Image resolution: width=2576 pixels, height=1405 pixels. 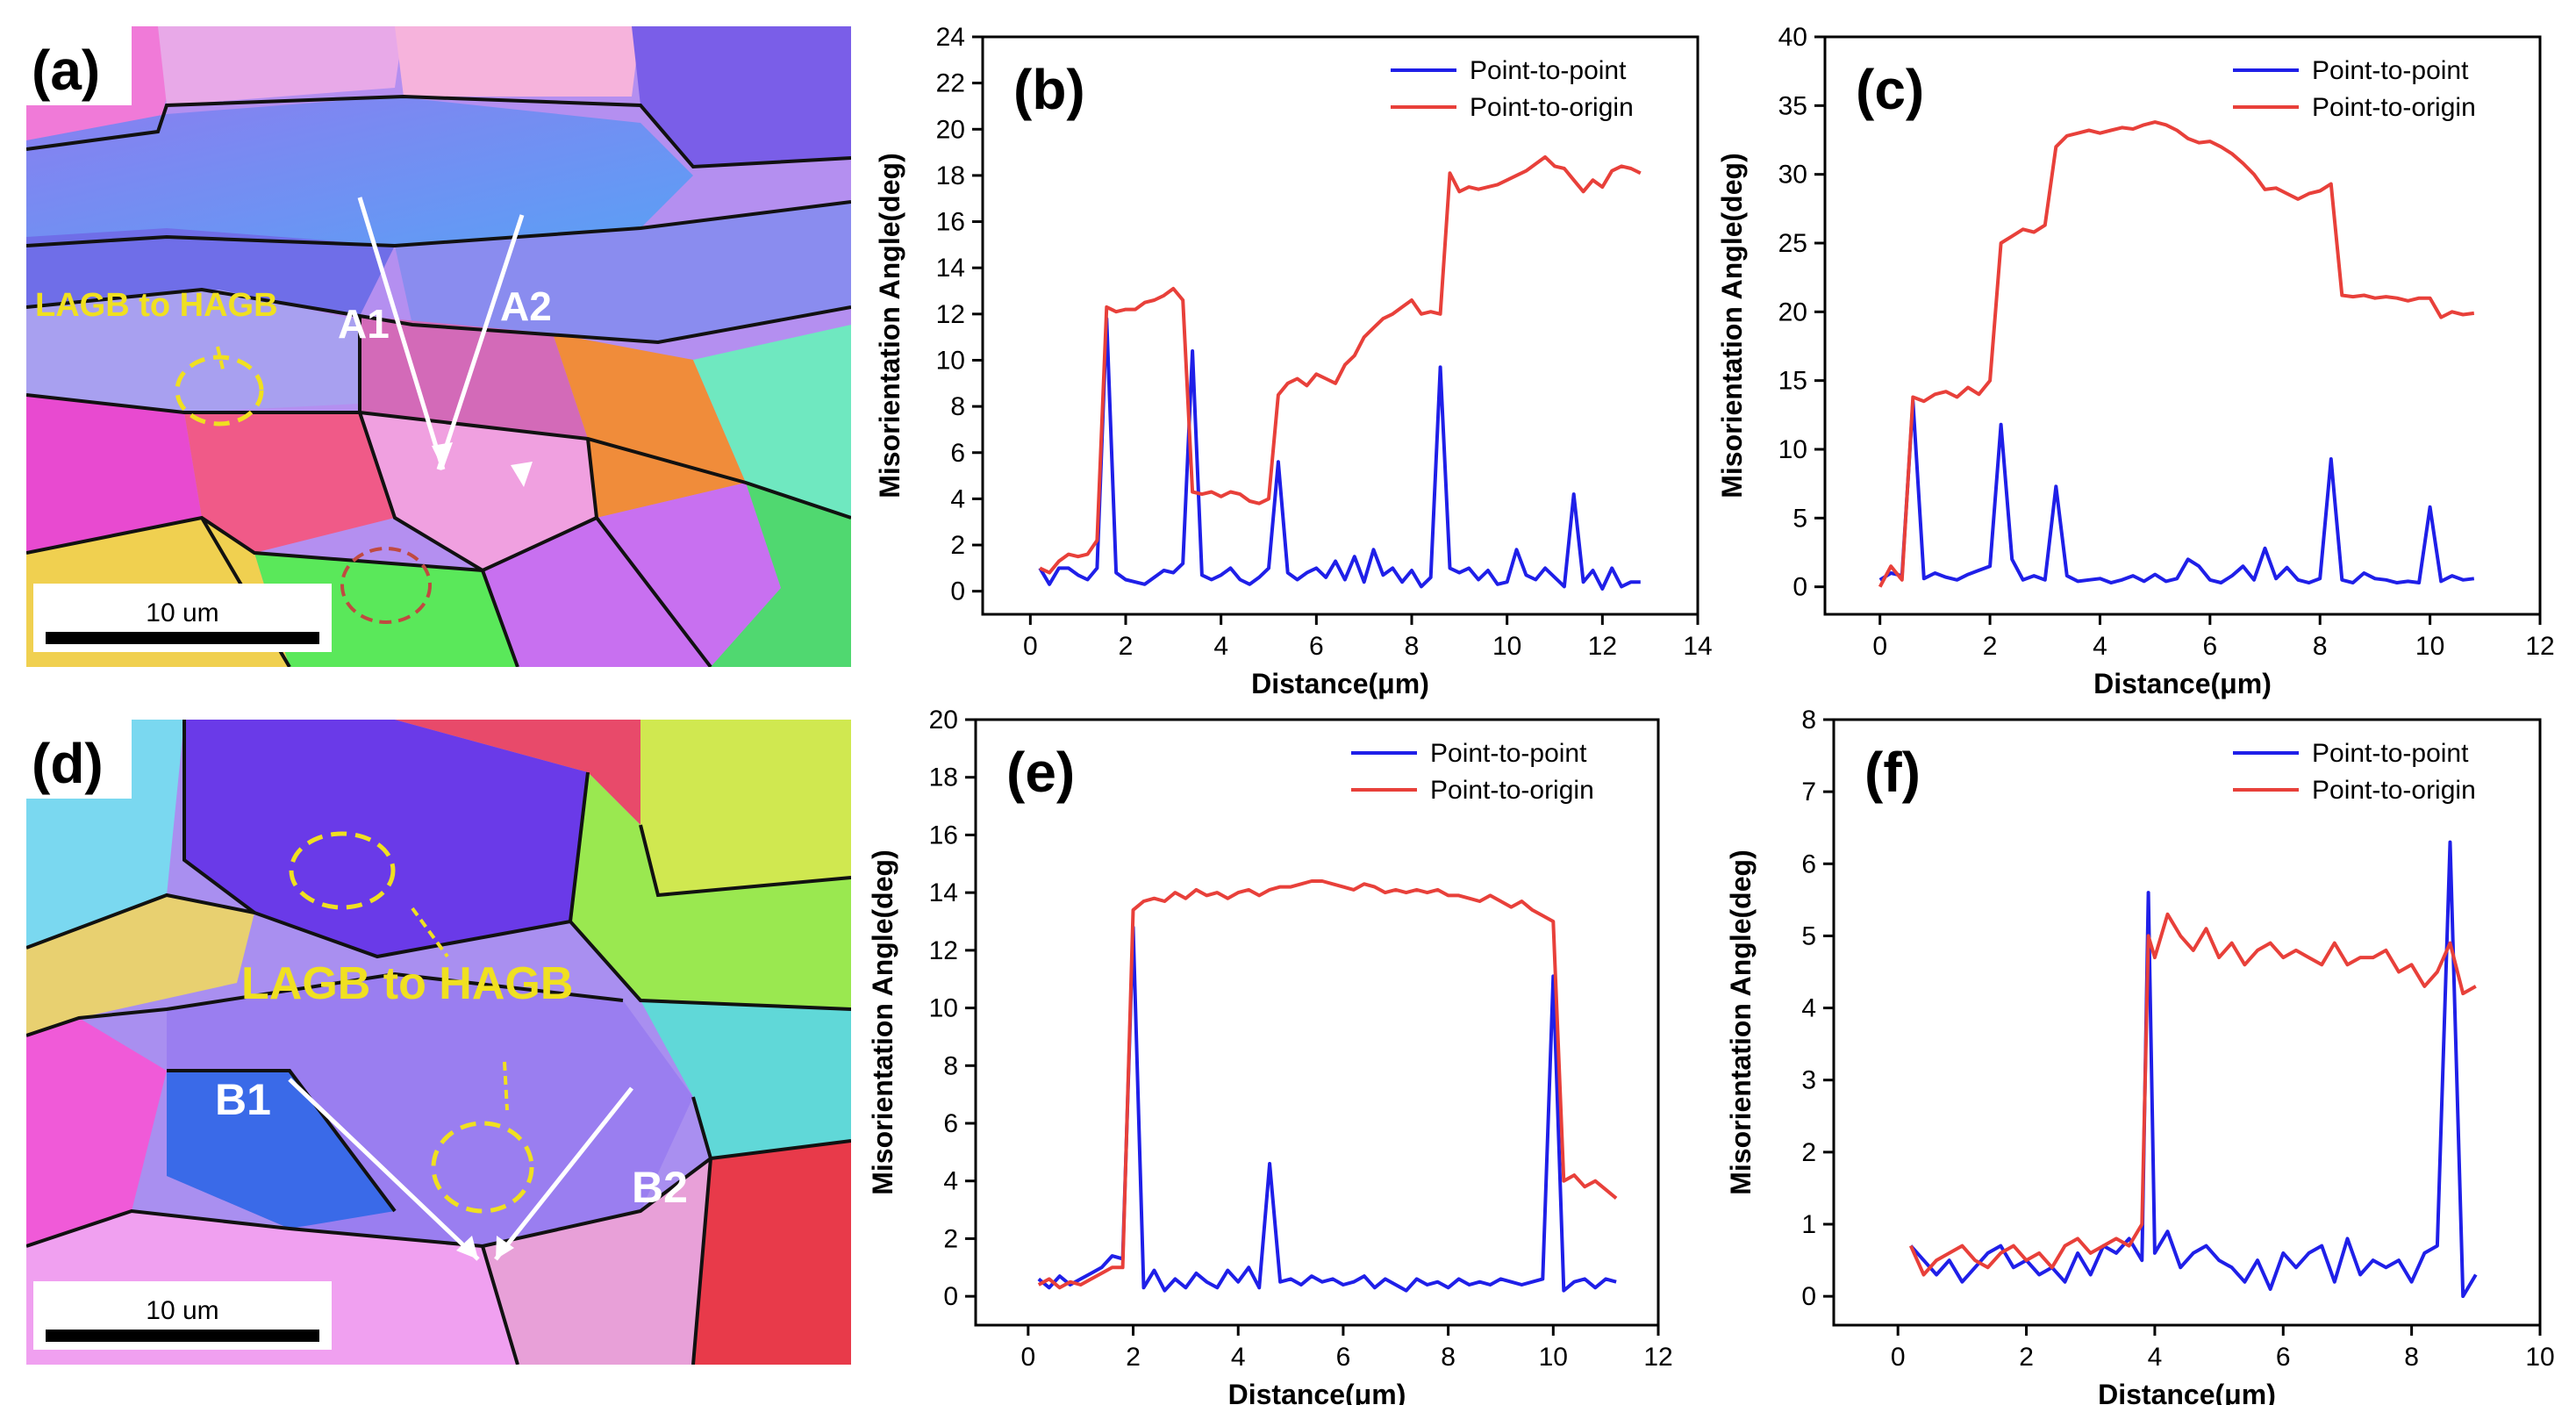 I want to click on arrowhead-b2, so click(x=505, y=1248).